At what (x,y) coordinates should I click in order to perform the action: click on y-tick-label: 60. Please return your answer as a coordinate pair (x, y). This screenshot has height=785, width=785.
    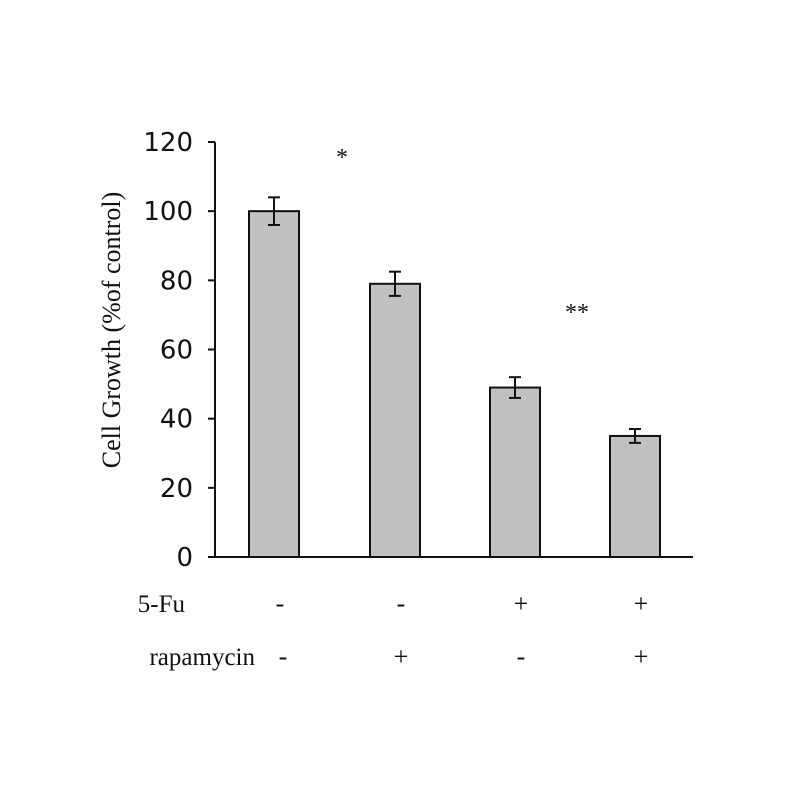
    Looking at the image, I should click on (176, 351).